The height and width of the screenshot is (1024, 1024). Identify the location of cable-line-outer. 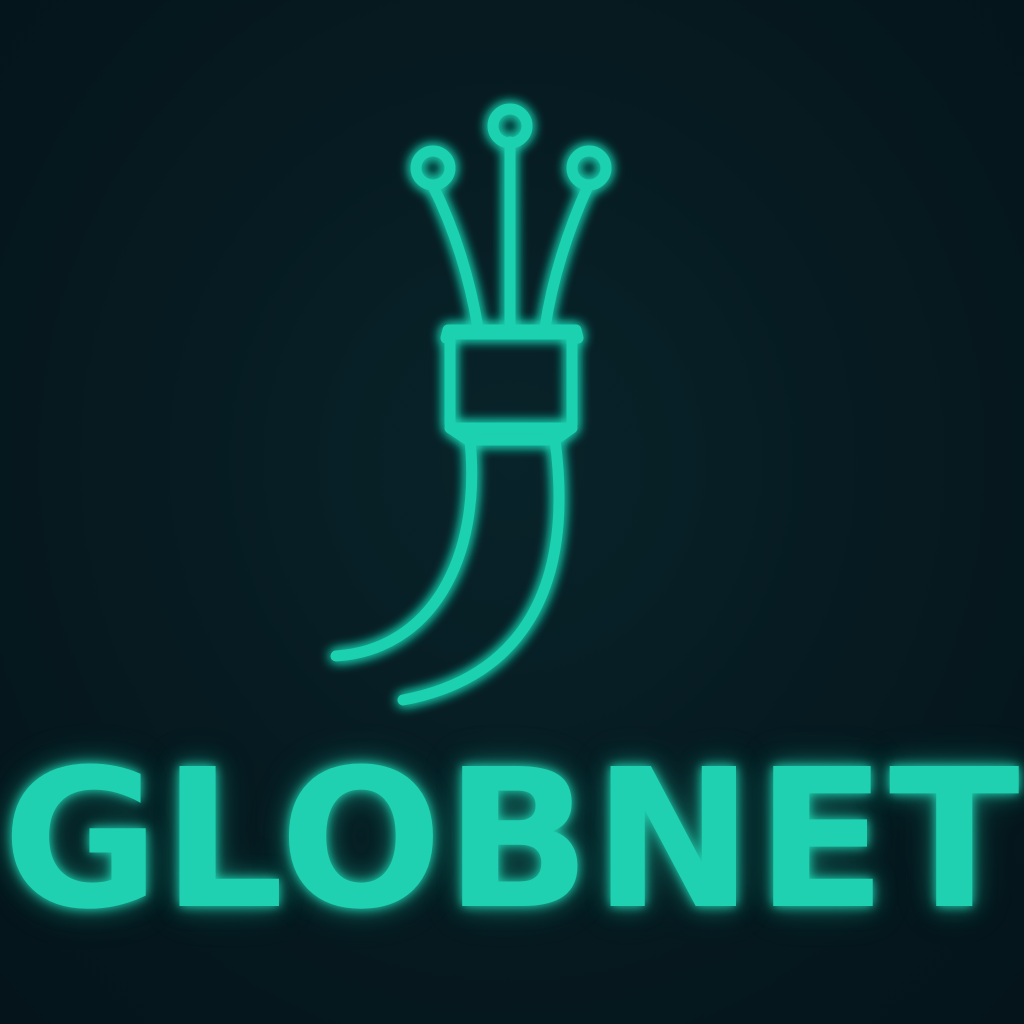
(481, 570).